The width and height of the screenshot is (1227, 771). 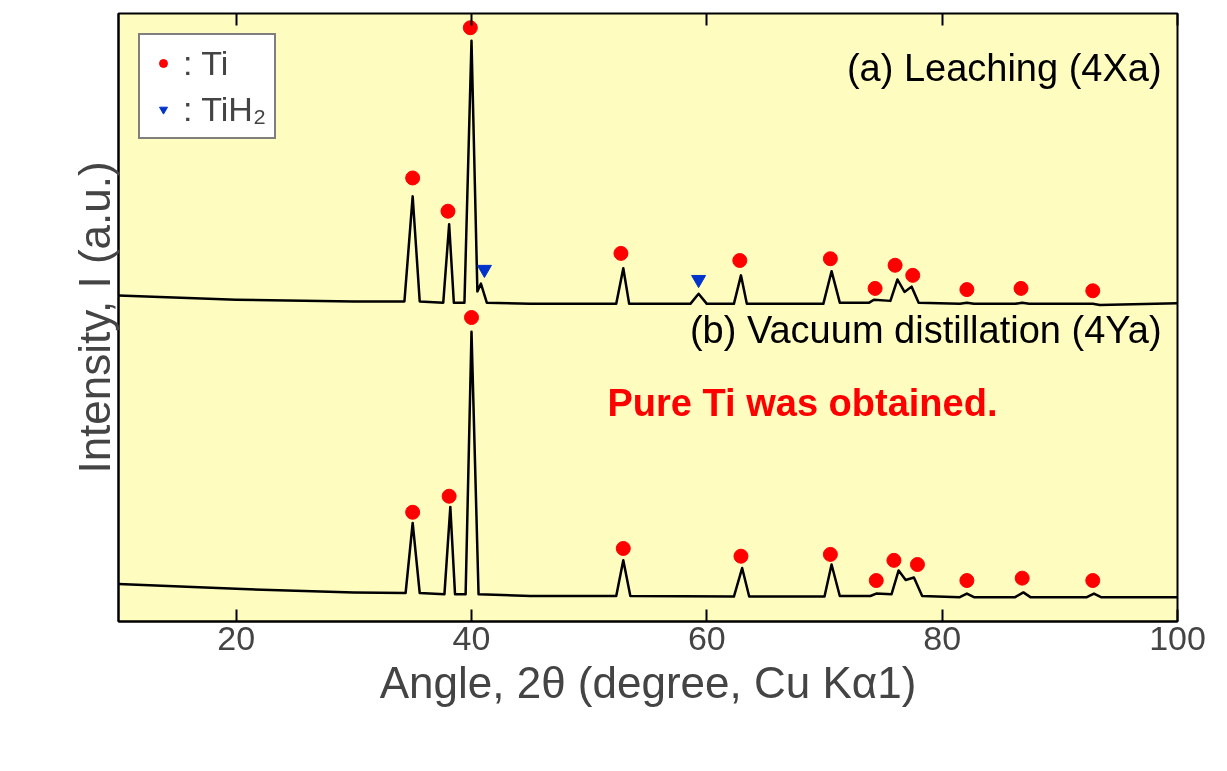 I want to click on x-tick-label: 60, so click(x=706, y=637).